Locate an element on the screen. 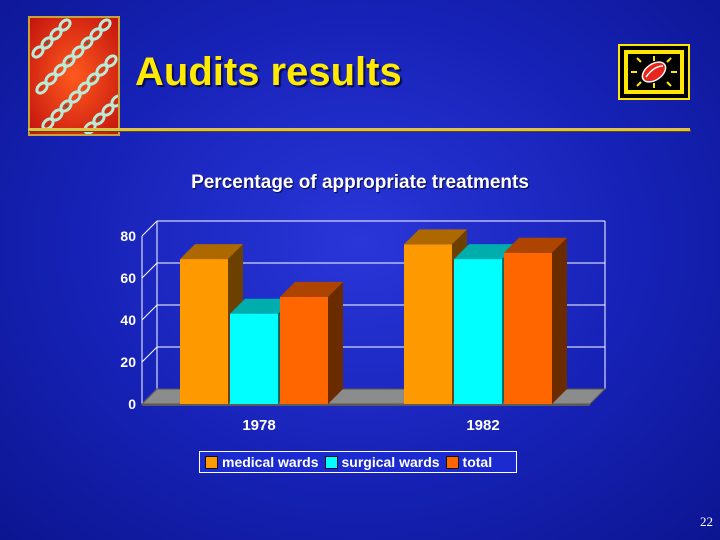 This screenshot has height=540, width=720. legend-item-total: total is located at coordinates (469, 462).